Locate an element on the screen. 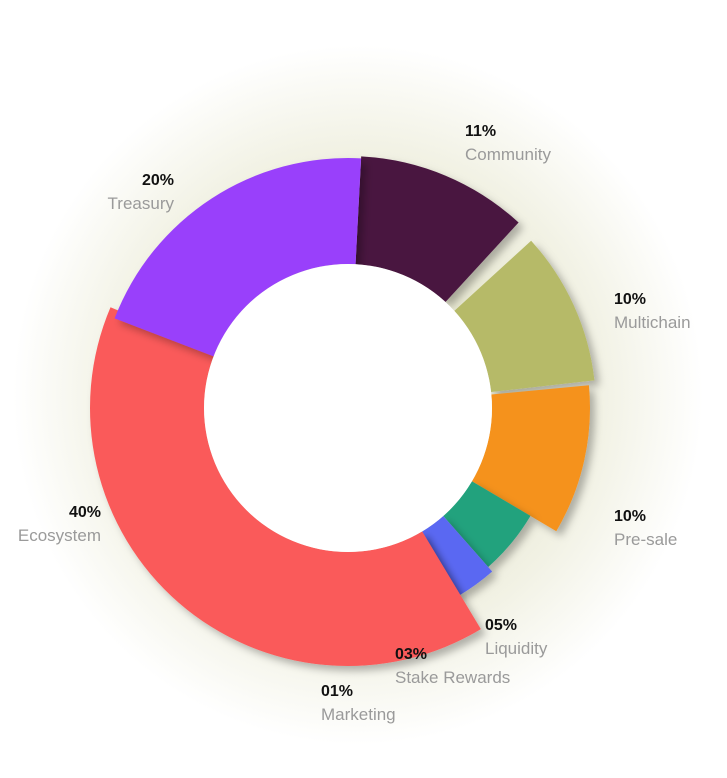 This screenshot has height=778, width=727. label-stake-rewards: 03% Stake Rewards is located at coordinates (453, 666).